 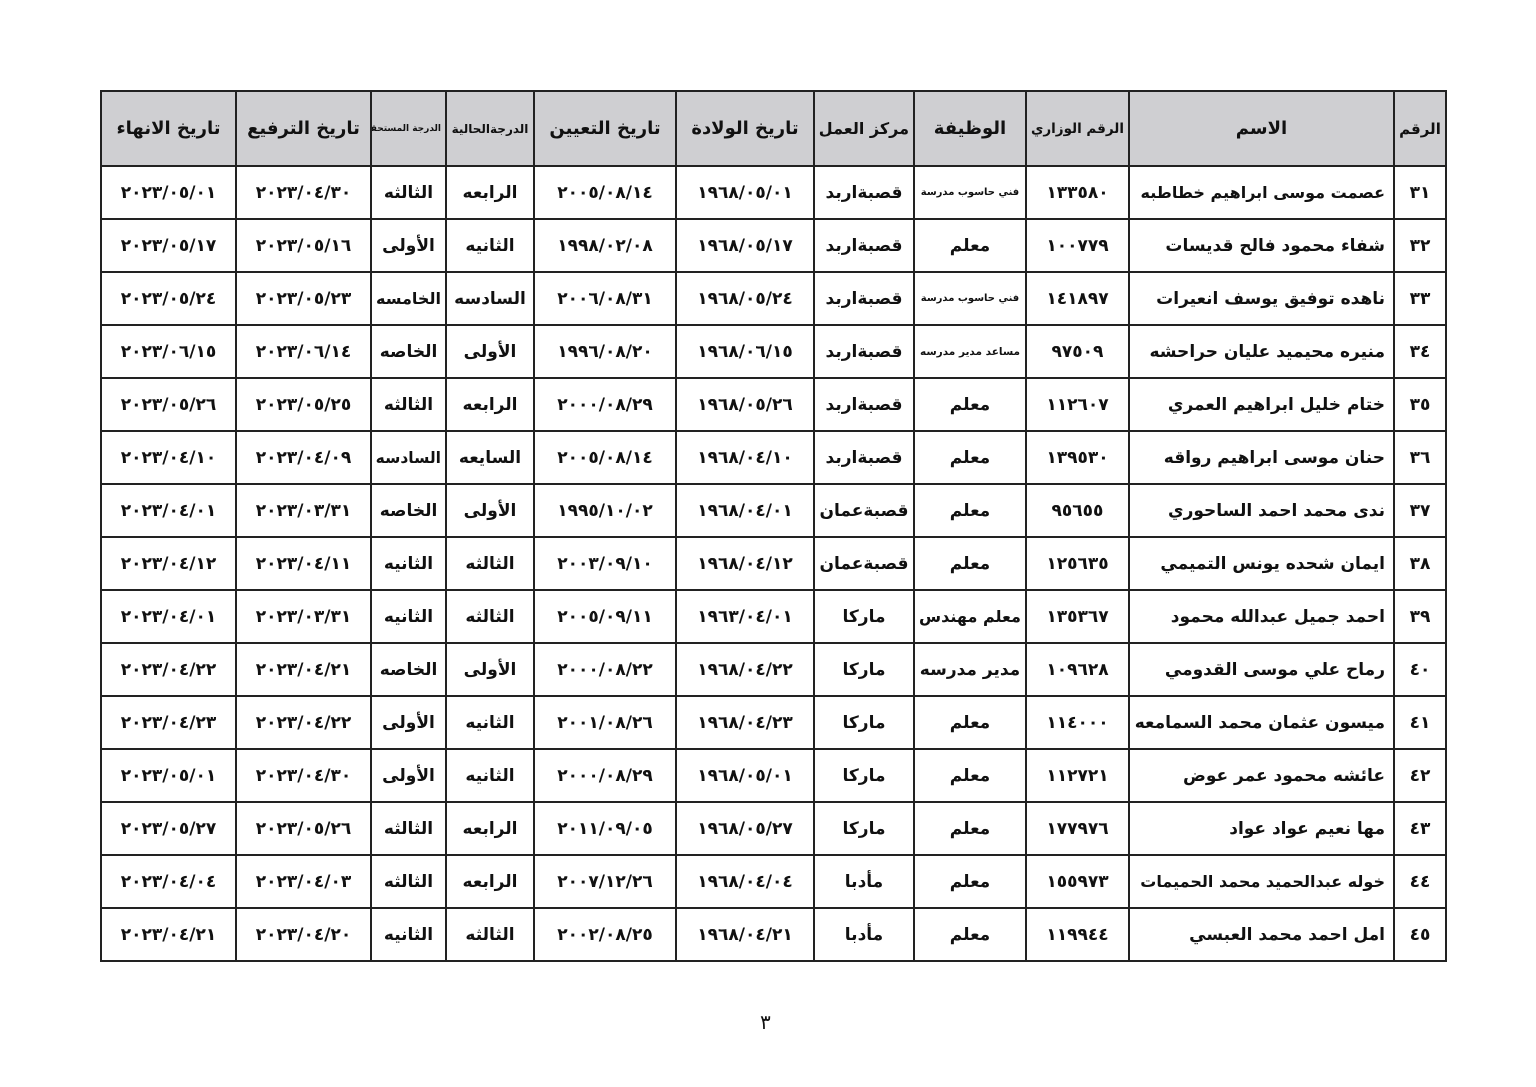 What do you see at coordinates (168, 298) in the screenshot?
I see `cell-text: ٢٠٢٣/٠٥/٢٤` at bounding box center [168, 298].